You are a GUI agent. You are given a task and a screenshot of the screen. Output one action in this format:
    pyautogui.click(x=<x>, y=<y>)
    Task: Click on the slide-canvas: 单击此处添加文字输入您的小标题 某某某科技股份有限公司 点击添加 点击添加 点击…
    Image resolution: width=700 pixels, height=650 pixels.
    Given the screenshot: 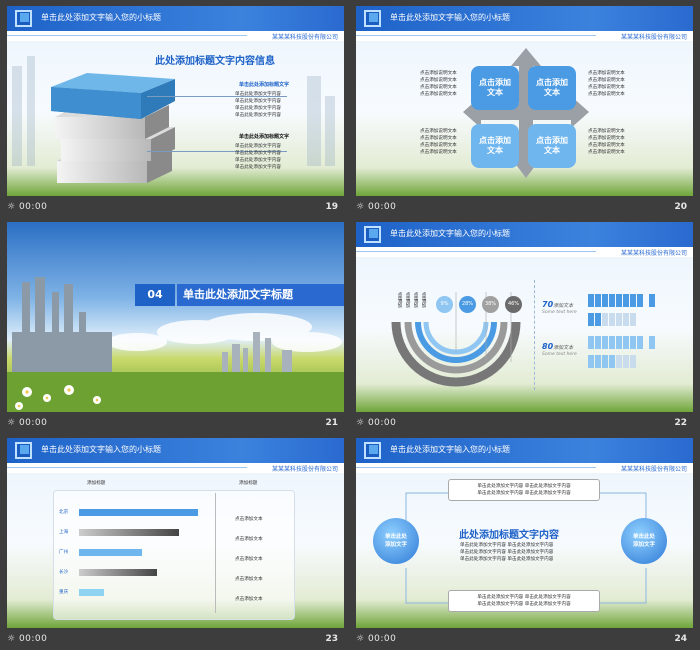 What is the action you would take?
    pyautogui.click(x=524, y=317)
    